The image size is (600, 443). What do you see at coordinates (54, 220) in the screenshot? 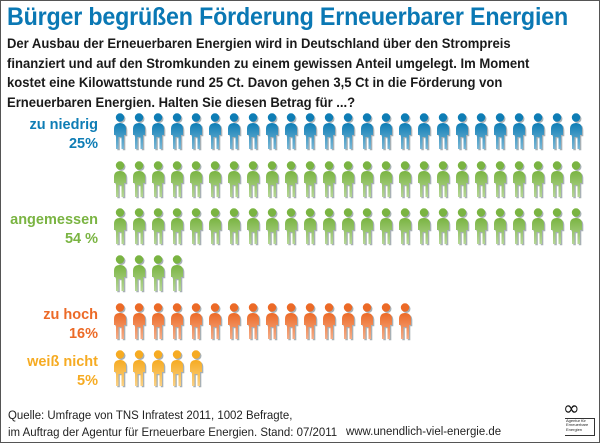
I see `category-name: angemessen` at bounding box center [54, 220].